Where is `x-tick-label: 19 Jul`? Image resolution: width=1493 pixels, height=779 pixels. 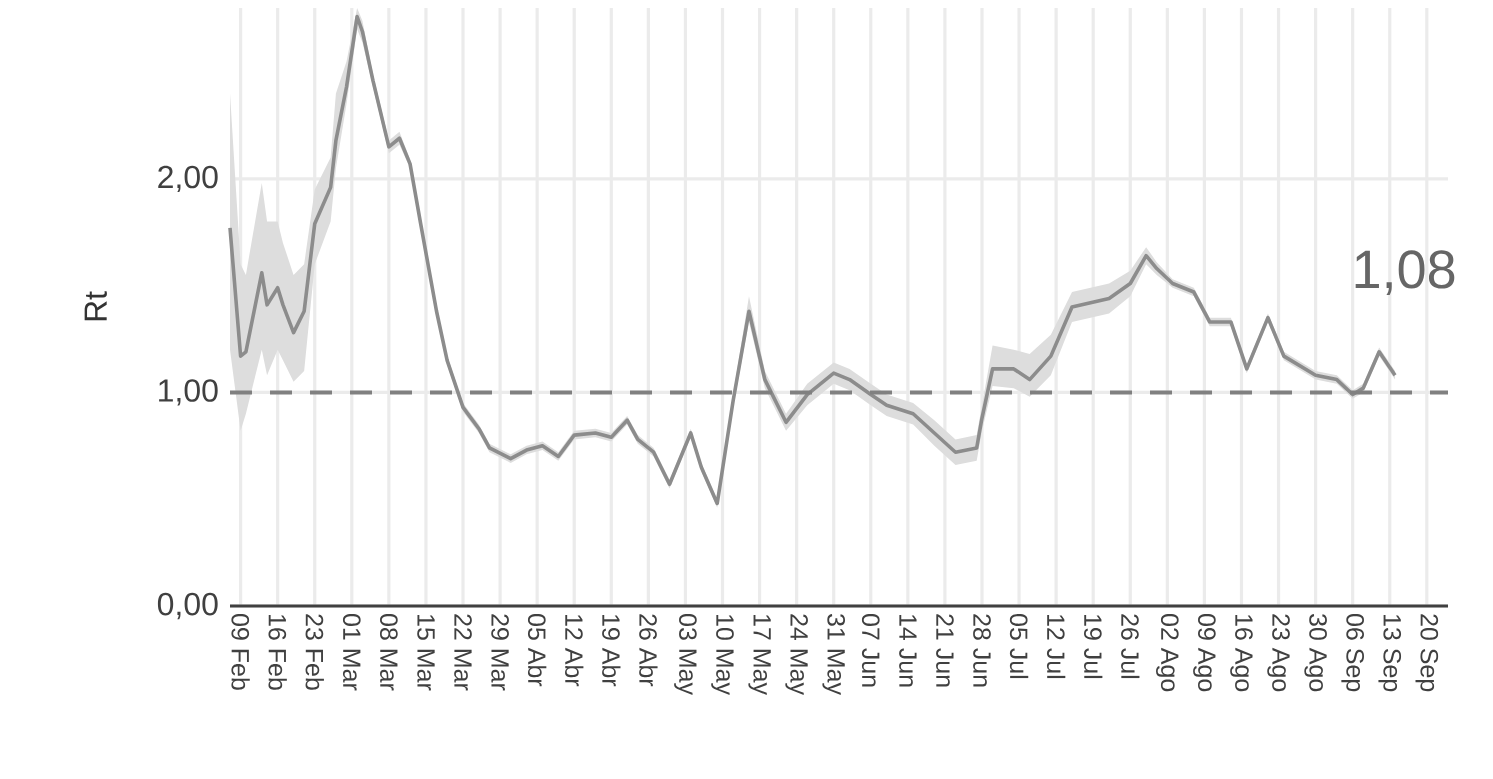 x-tick-label: 19 Jul is located at coordinates (1093, 646).